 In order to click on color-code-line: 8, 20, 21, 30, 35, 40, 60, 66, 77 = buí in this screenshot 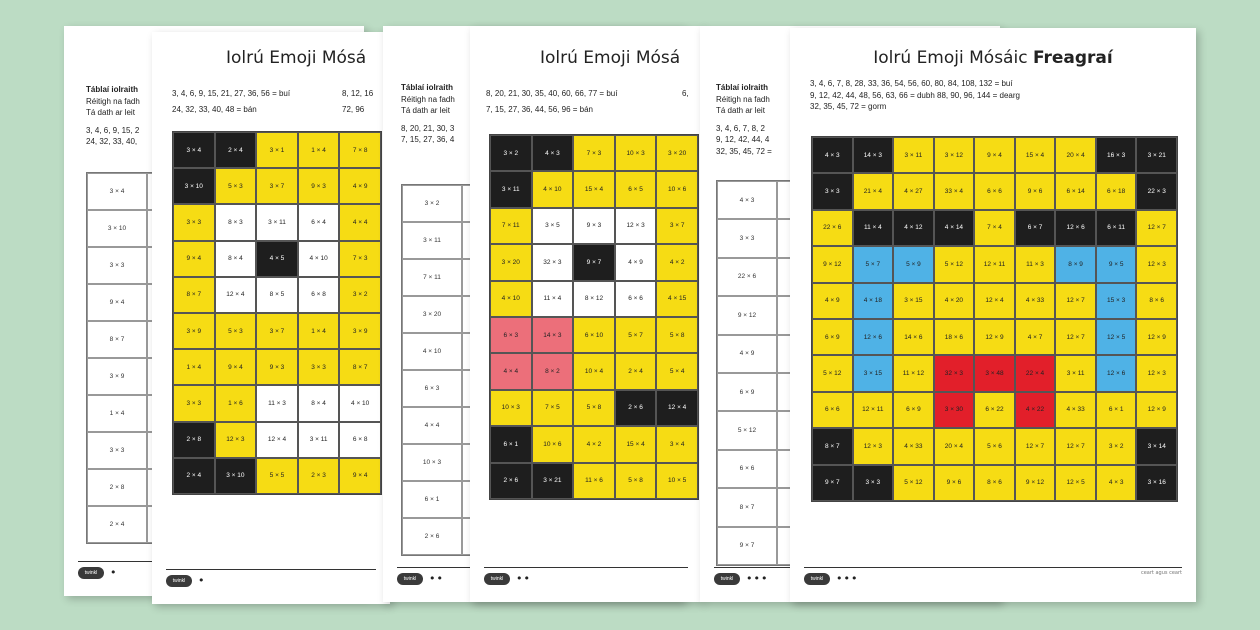, I will do `click(552, 93)`.